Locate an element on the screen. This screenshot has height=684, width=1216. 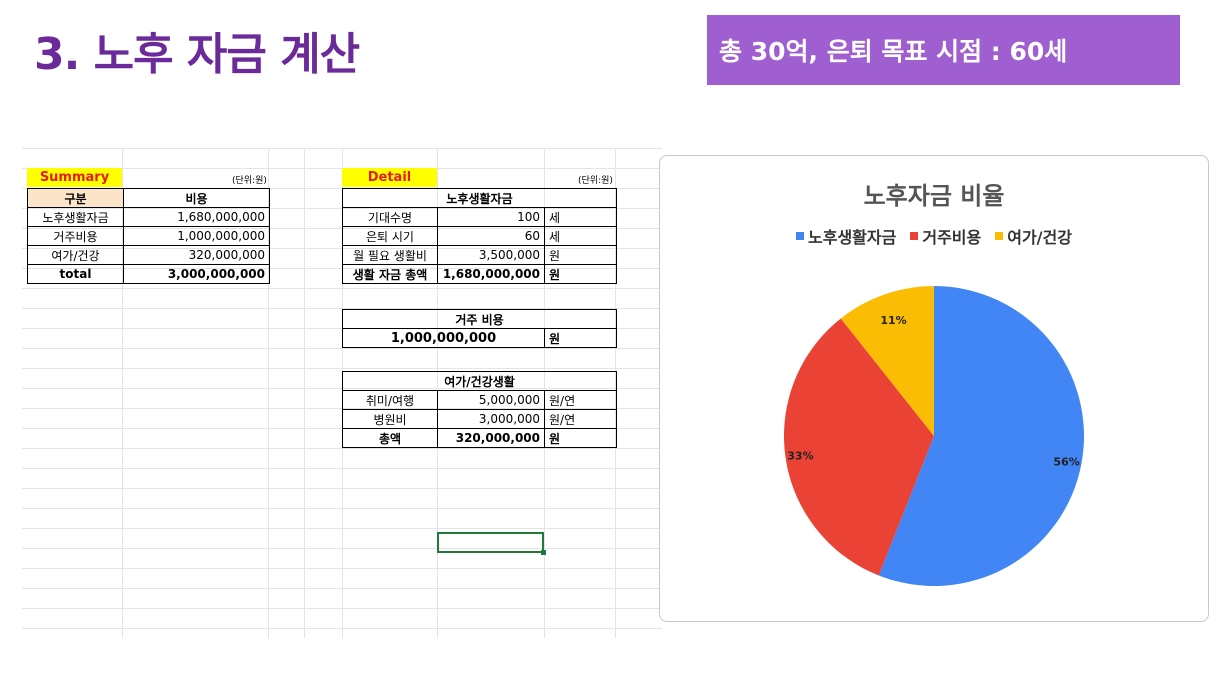
page-title: 3. 노후 자금 계산 is located at coordinates (197, 54).